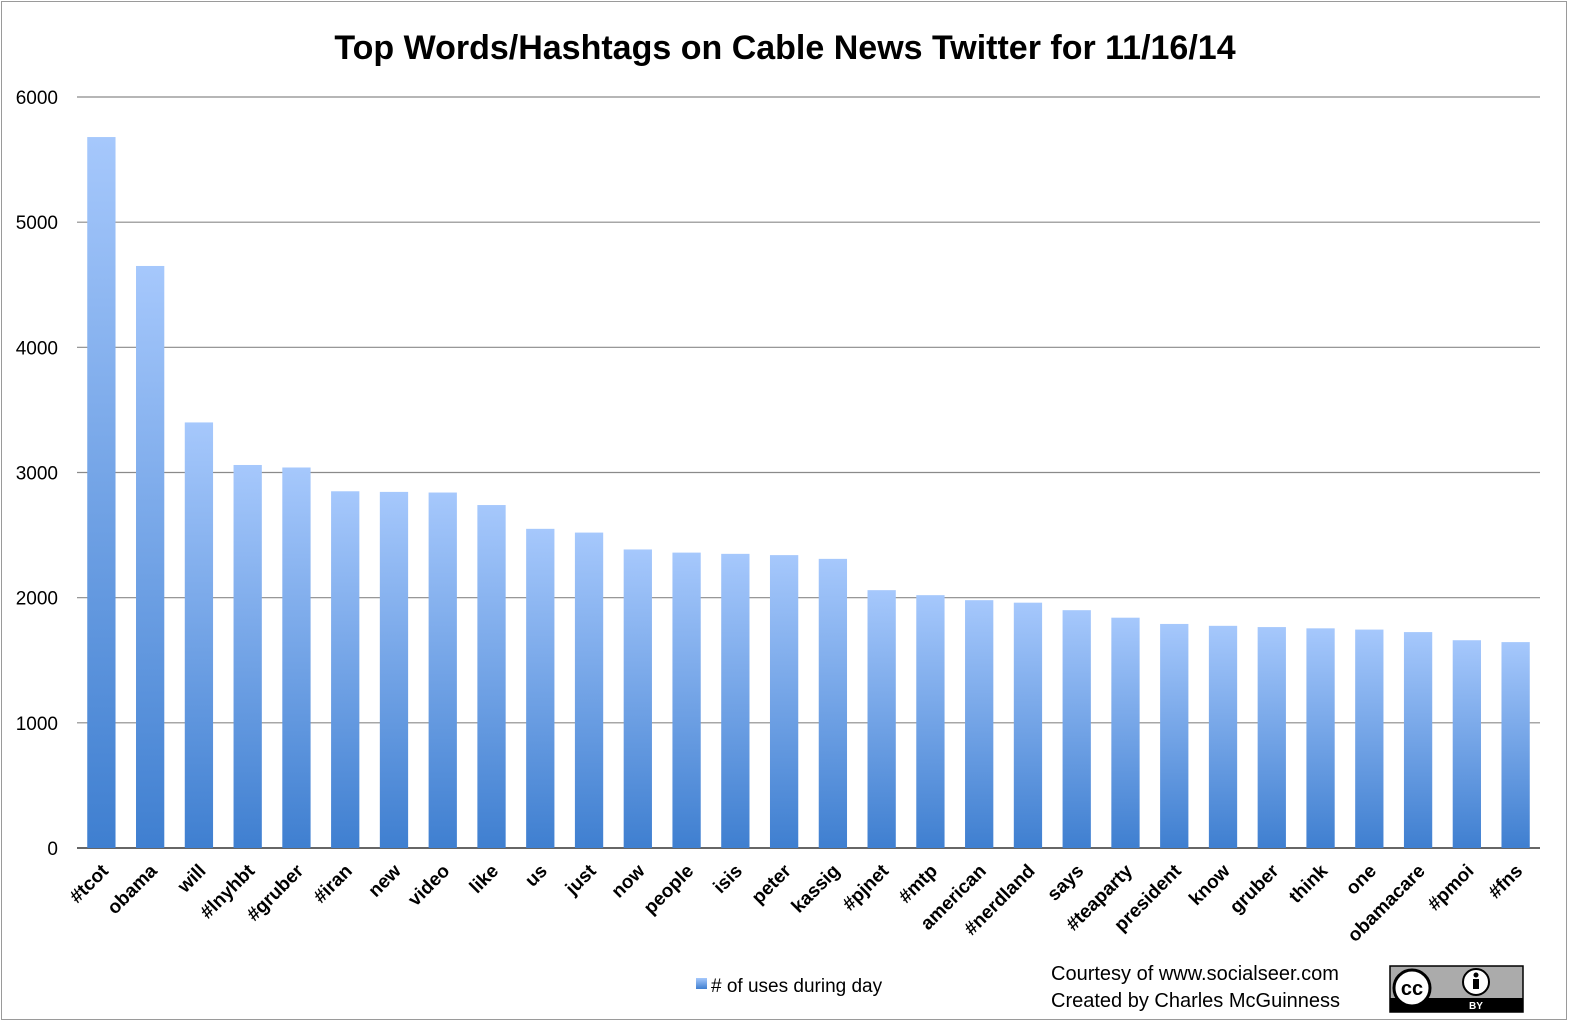 This screenshot has width=1570, height=1023. I want to click on x-tick-label: people, so click(669, 890).